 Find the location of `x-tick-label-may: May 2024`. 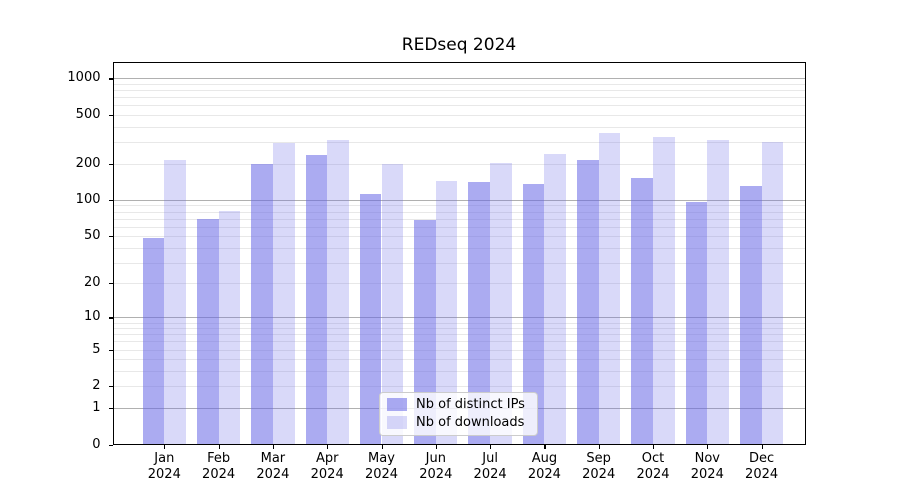

x-tick-label-may: May 2024 is located at coordinates (381, 466).